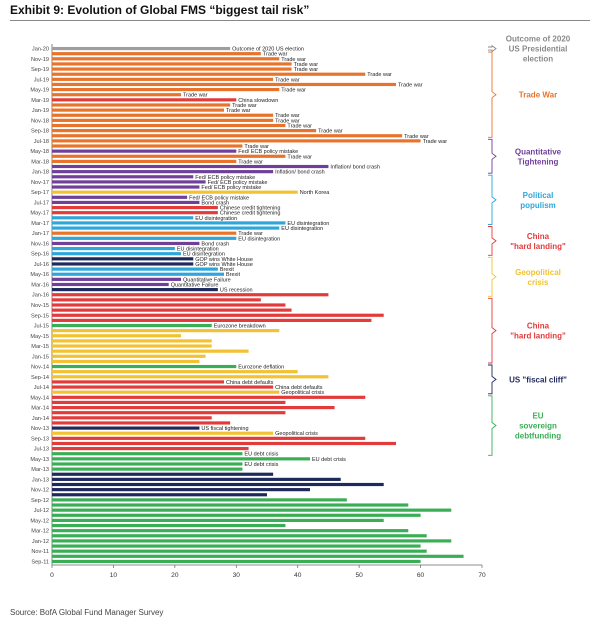 The height and width of the screenshot is (633, 600). Describe the element at coordinates (40, 162) in the screenshot. I see `y-tick-label: Mar-18` at that location.